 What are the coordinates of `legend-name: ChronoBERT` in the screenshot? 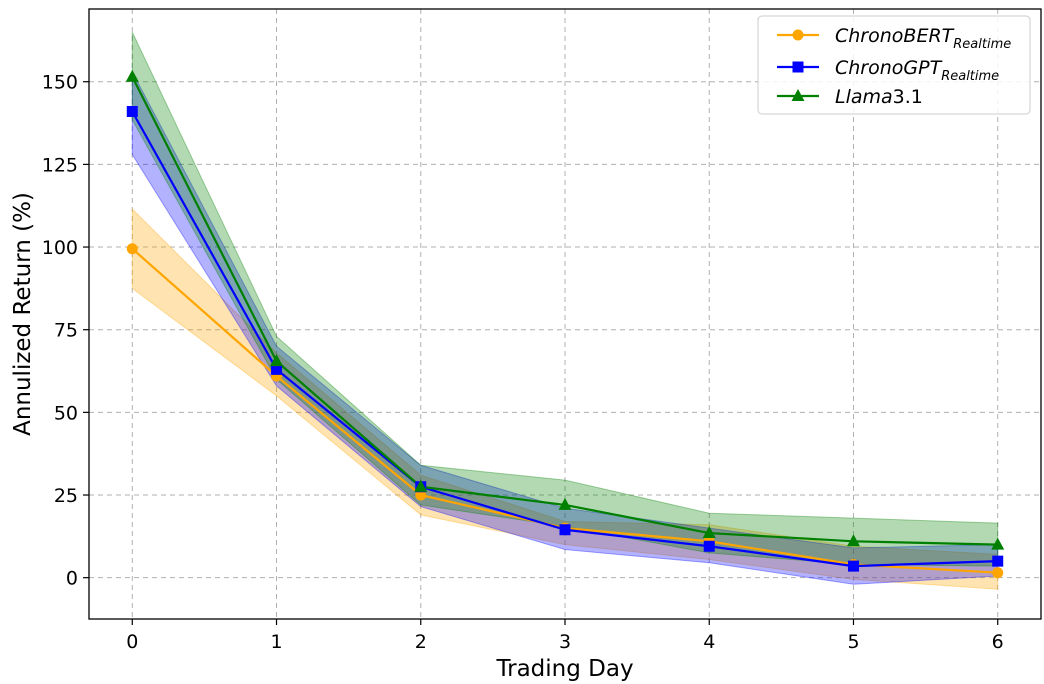 It's located at (895, 36).